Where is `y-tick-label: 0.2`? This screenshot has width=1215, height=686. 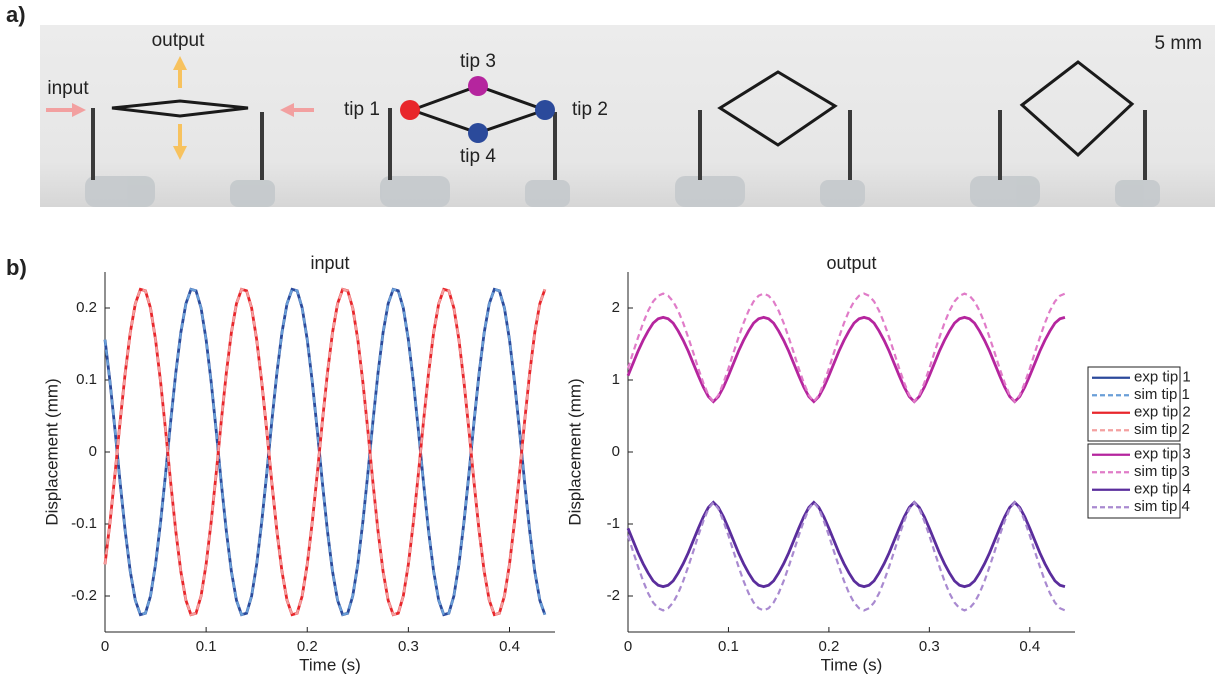 y-tick-label: 0.2 is located at coordinates (86, 307).